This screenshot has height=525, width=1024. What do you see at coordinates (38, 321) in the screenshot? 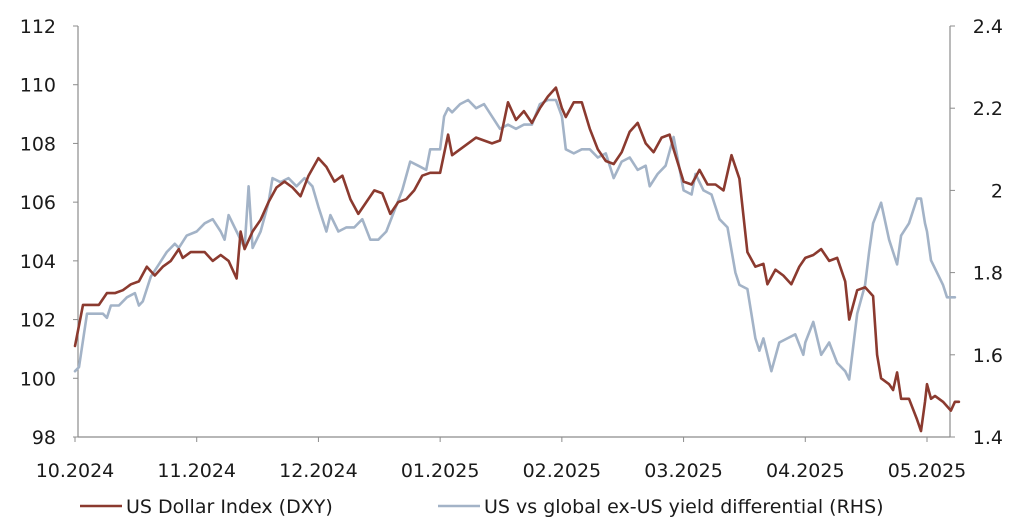
I see `left-tick-label: 102` at bounding box center [38, 321].